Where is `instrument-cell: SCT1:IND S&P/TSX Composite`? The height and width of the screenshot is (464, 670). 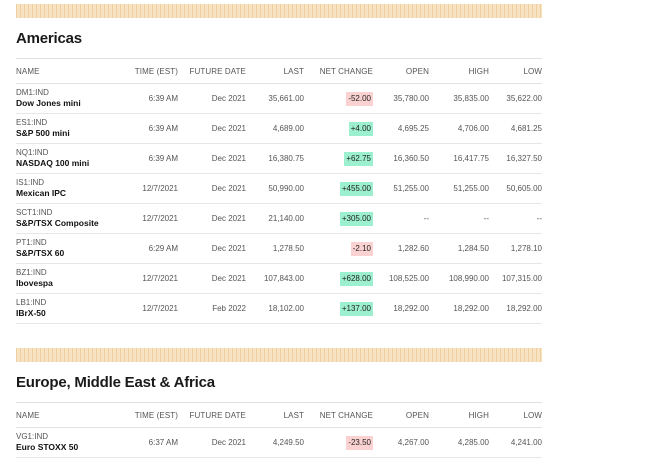
instrument-cell: SCT1:IND S&P/TSX Composite is located at coordinates (71, 218).